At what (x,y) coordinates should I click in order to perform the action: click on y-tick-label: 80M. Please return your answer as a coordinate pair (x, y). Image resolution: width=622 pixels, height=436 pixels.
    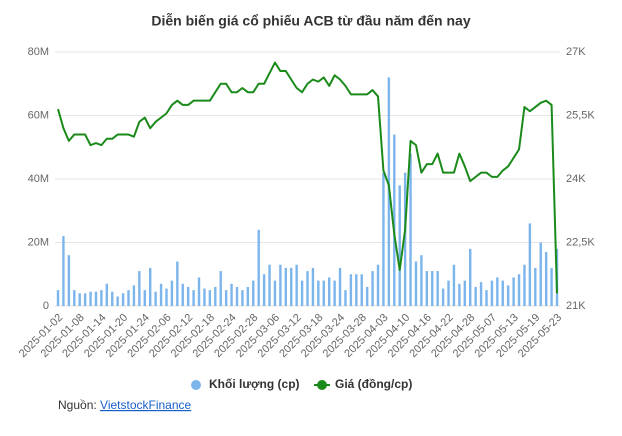
    Looking at the image, I should click on (38, 52).